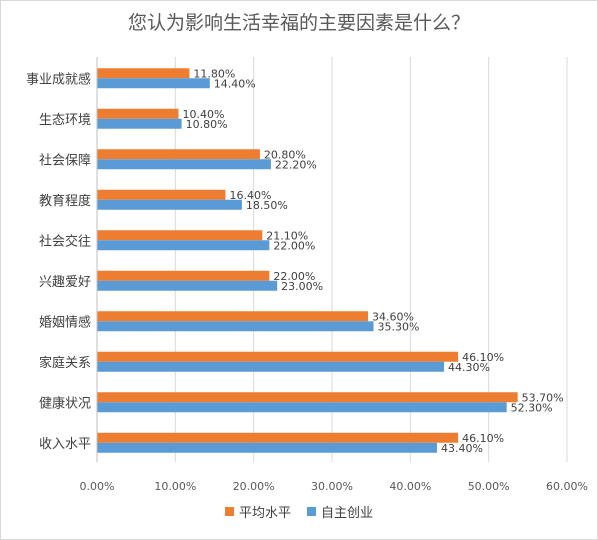 The image size is (598, 540). Describe the element at coordinates (267, 205) in the screenshot. I see `data-label: 18.50%` at that location.